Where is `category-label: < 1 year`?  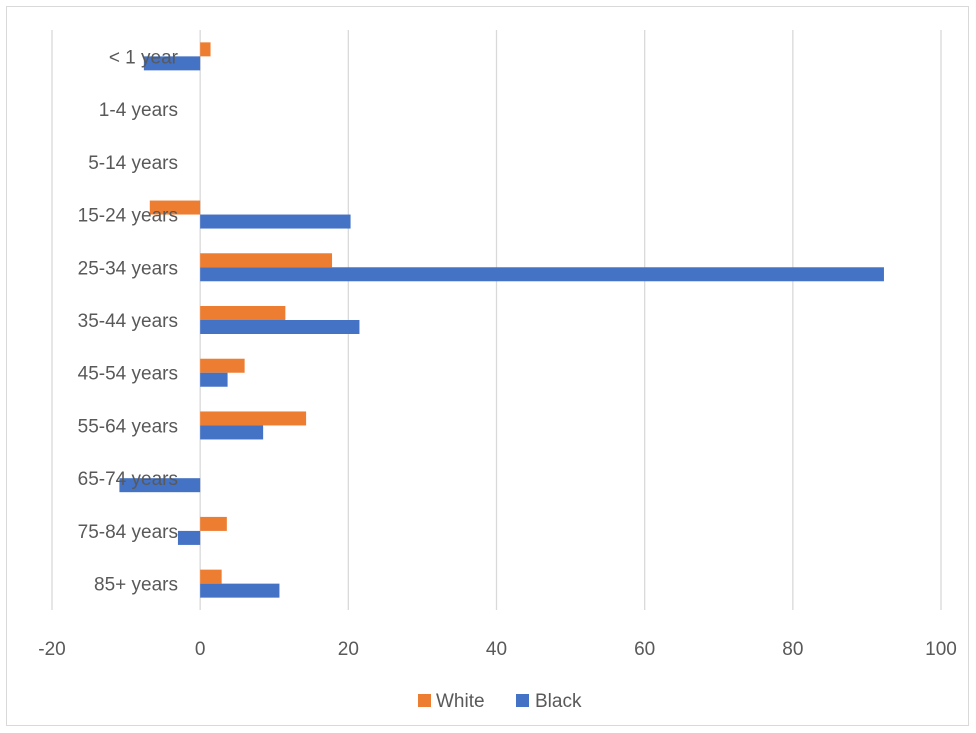 category-label: < 1 year is located at coordinates (144, 57).